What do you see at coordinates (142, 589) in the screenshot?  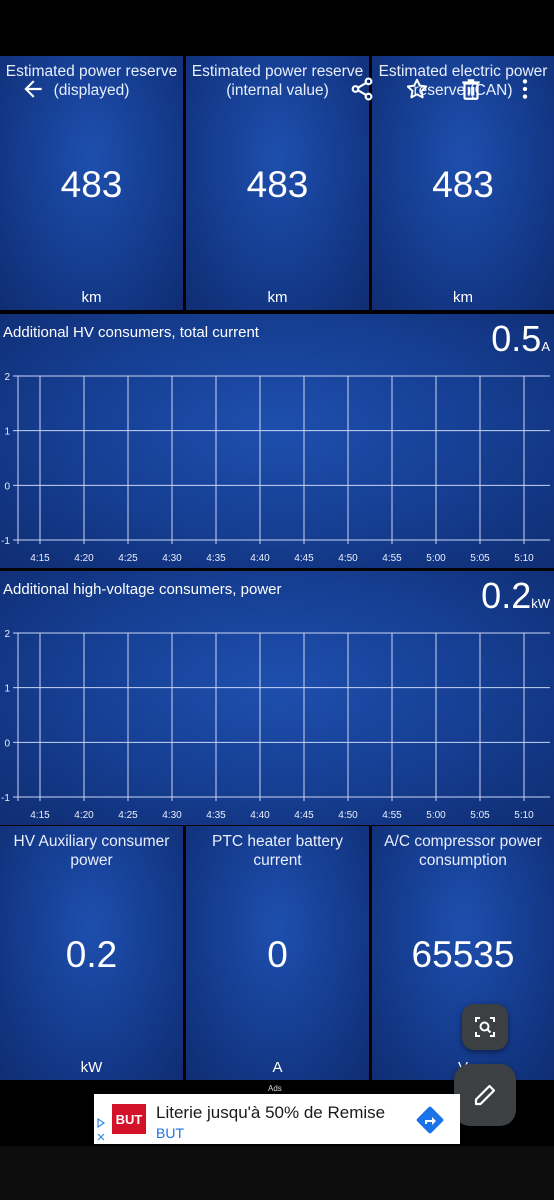 I see `chart-title: Additional high-voltage consumers, power` at bounding box center [142, 589].